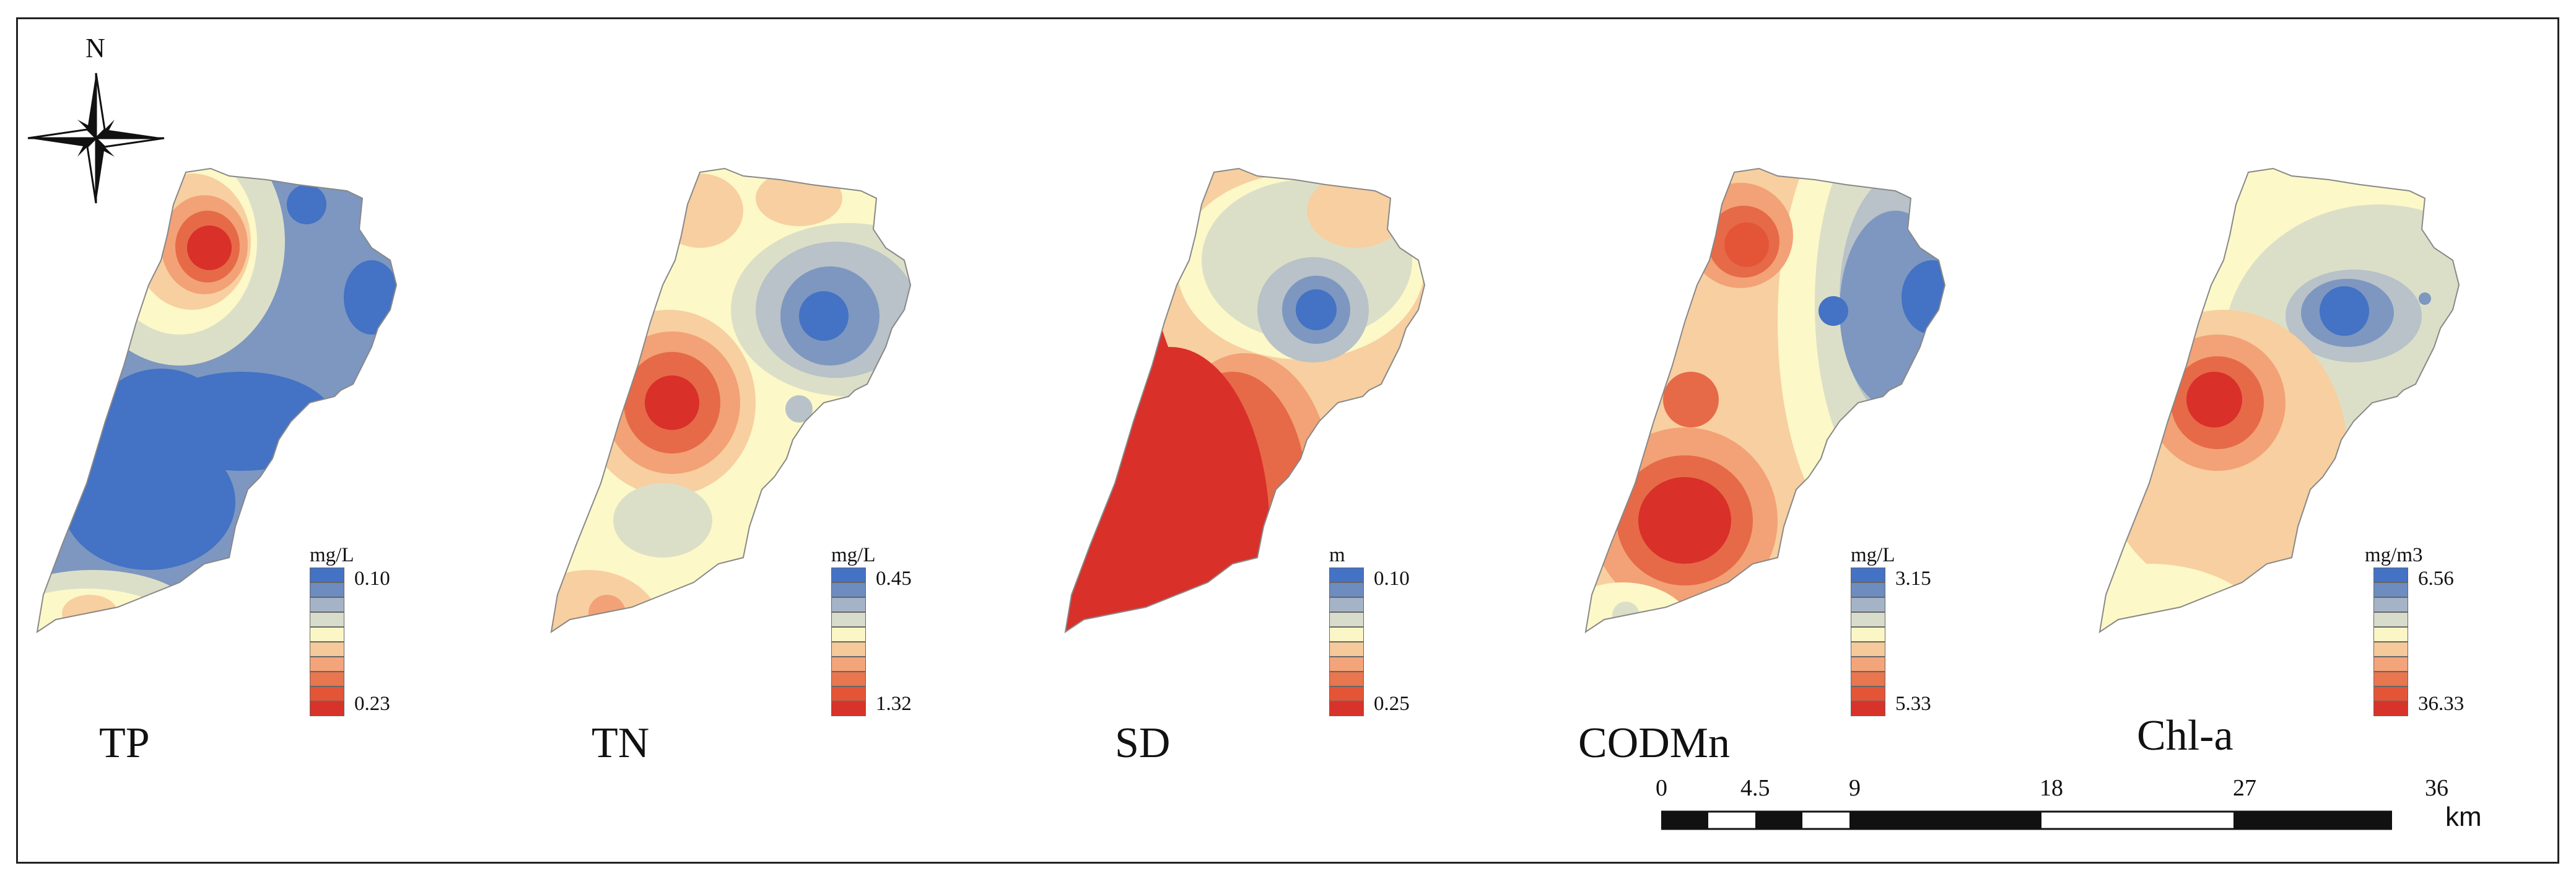  I want to click on scale-tick-label: 36, so click(2436, 788).